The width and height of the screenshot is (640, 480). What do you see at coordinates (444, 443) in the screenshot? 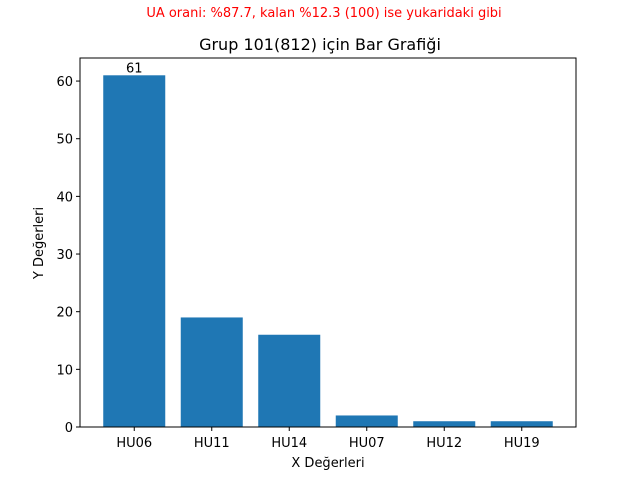
I see `x-tick-label: HU12` at bounding box center [444, 443].